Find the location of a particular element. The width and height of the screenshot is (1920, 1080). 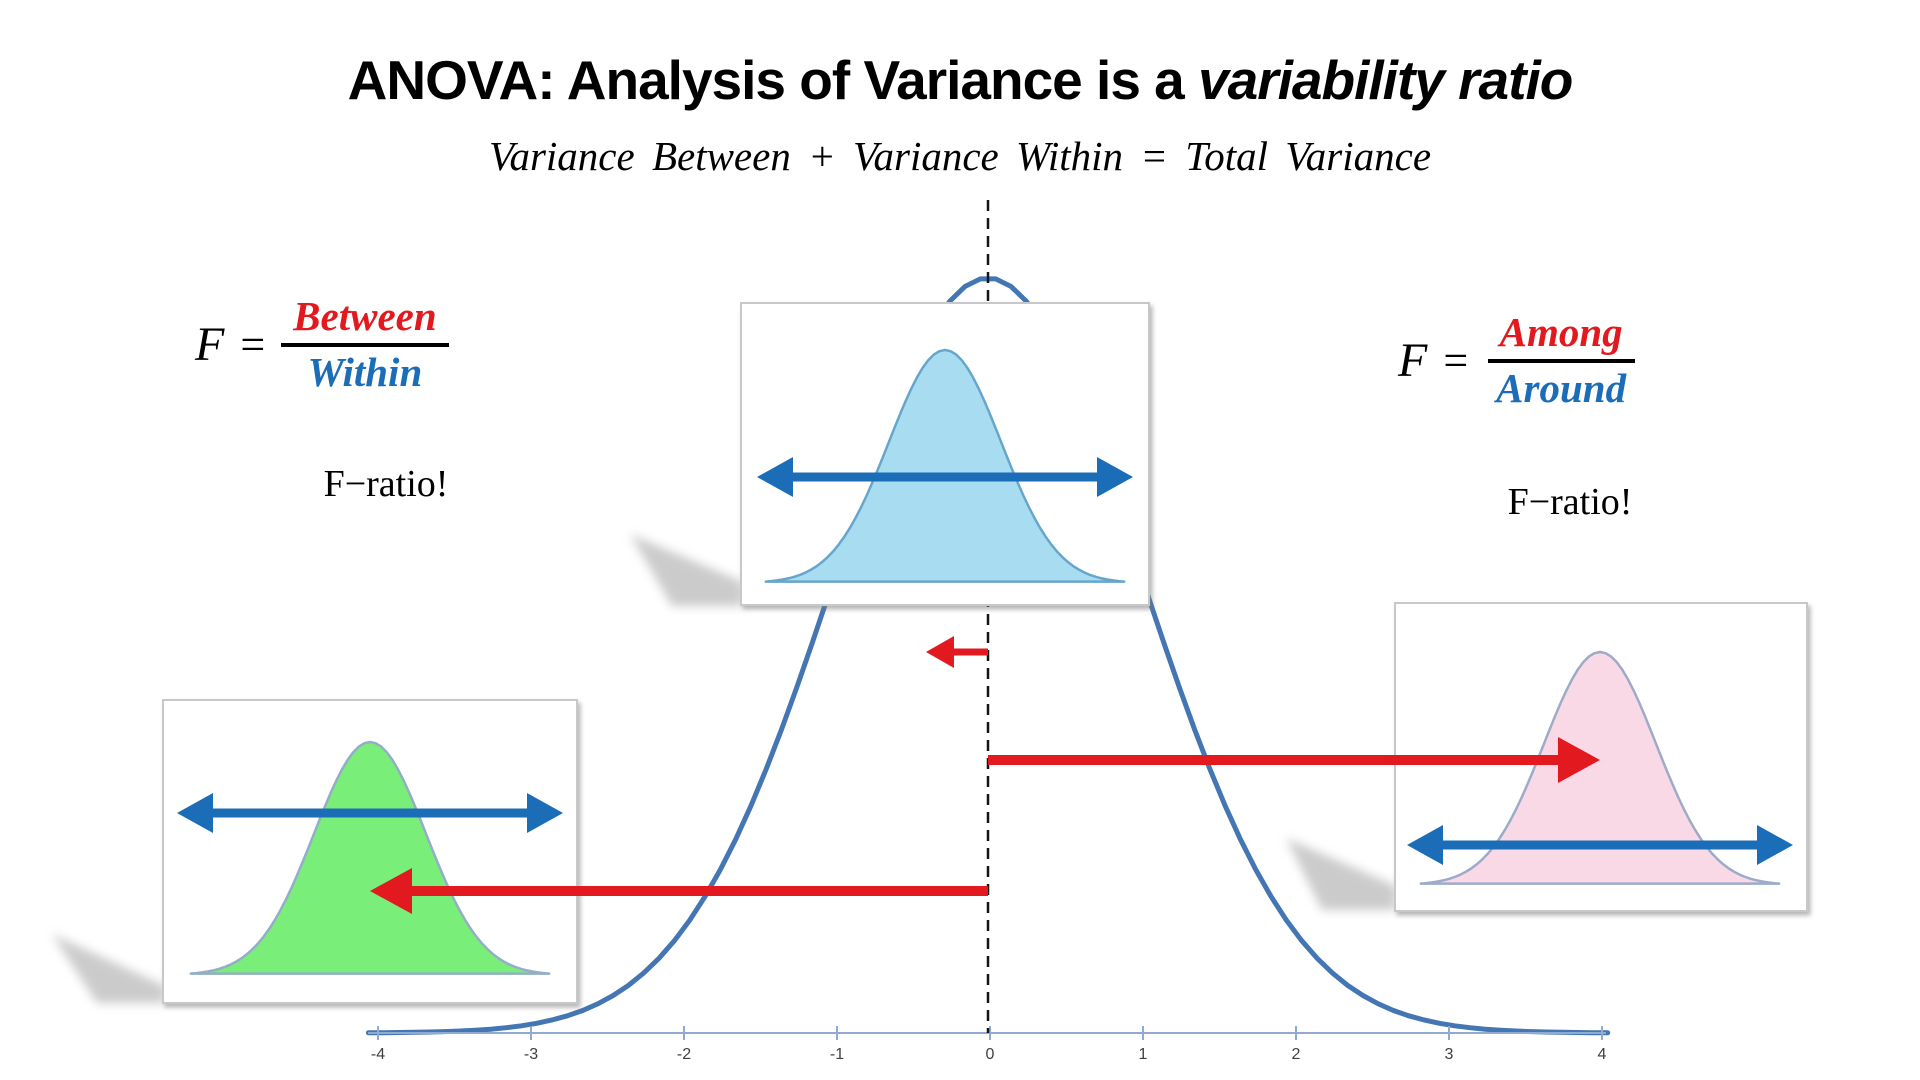

group-curve-left is located at coordinates (370, 857).